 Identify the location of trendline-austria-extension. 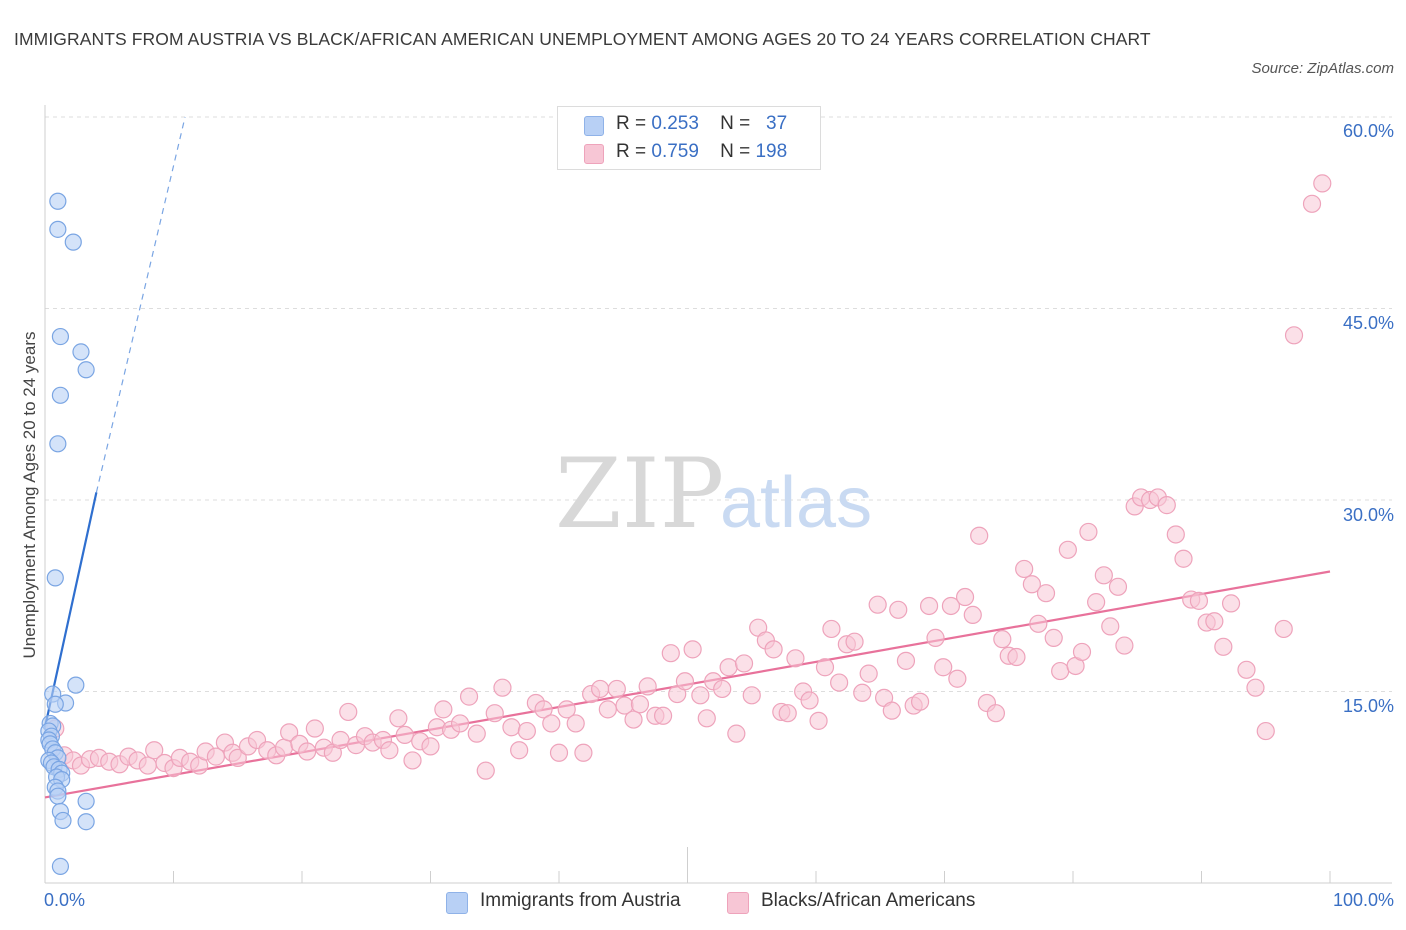
(140, 304).